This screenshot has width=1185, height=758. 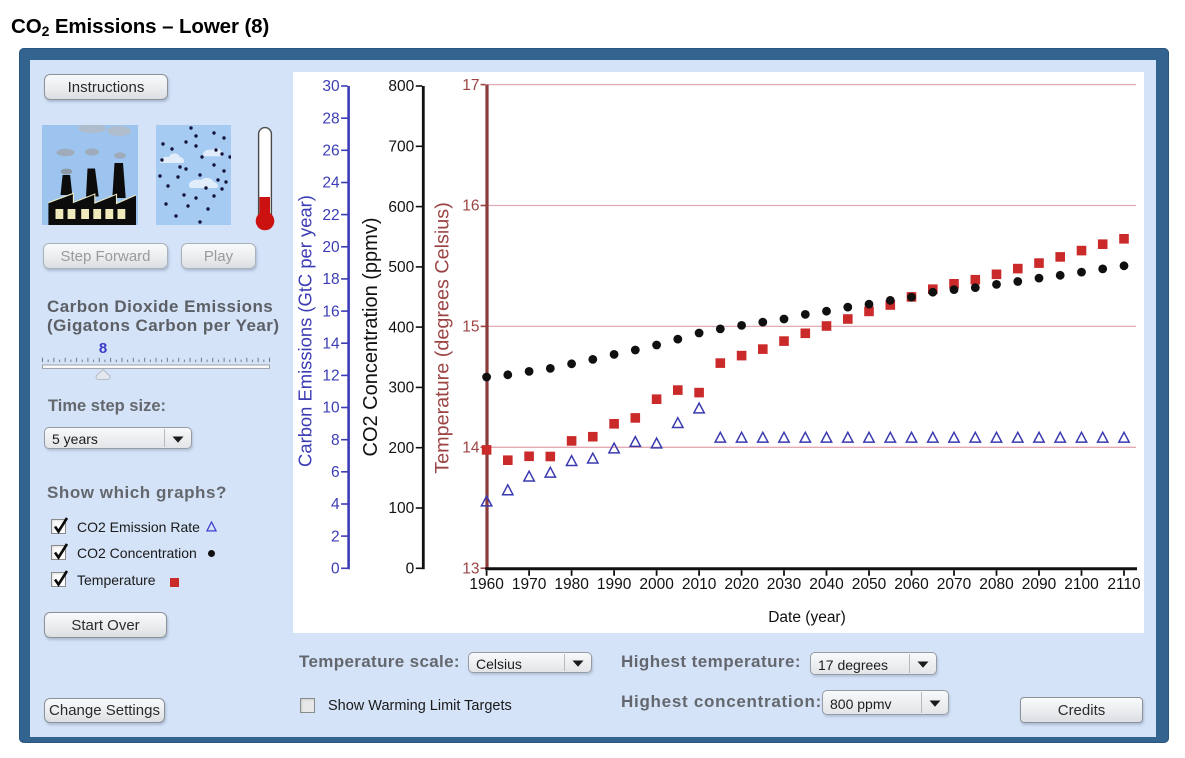 What do you see at coordinates (784, 584) in the screenshot?
I see `svg-text: 2030` at bounding box center [784, 584].